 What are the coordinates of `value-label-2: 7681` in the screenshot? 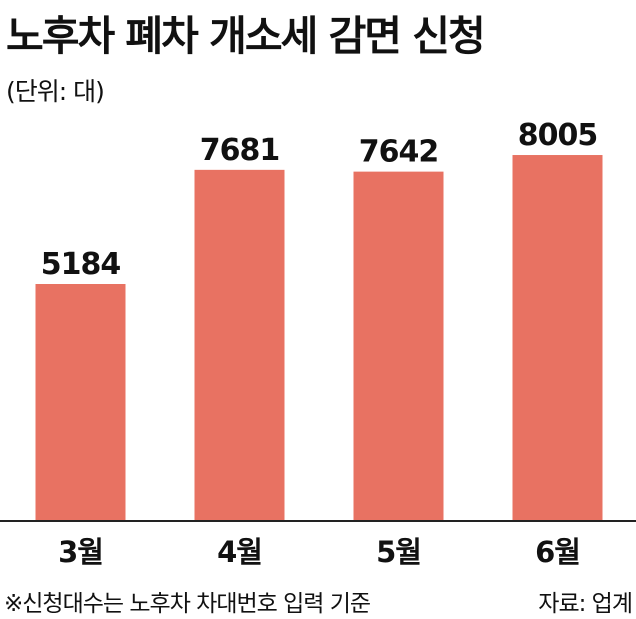 It's located at (240, 150).